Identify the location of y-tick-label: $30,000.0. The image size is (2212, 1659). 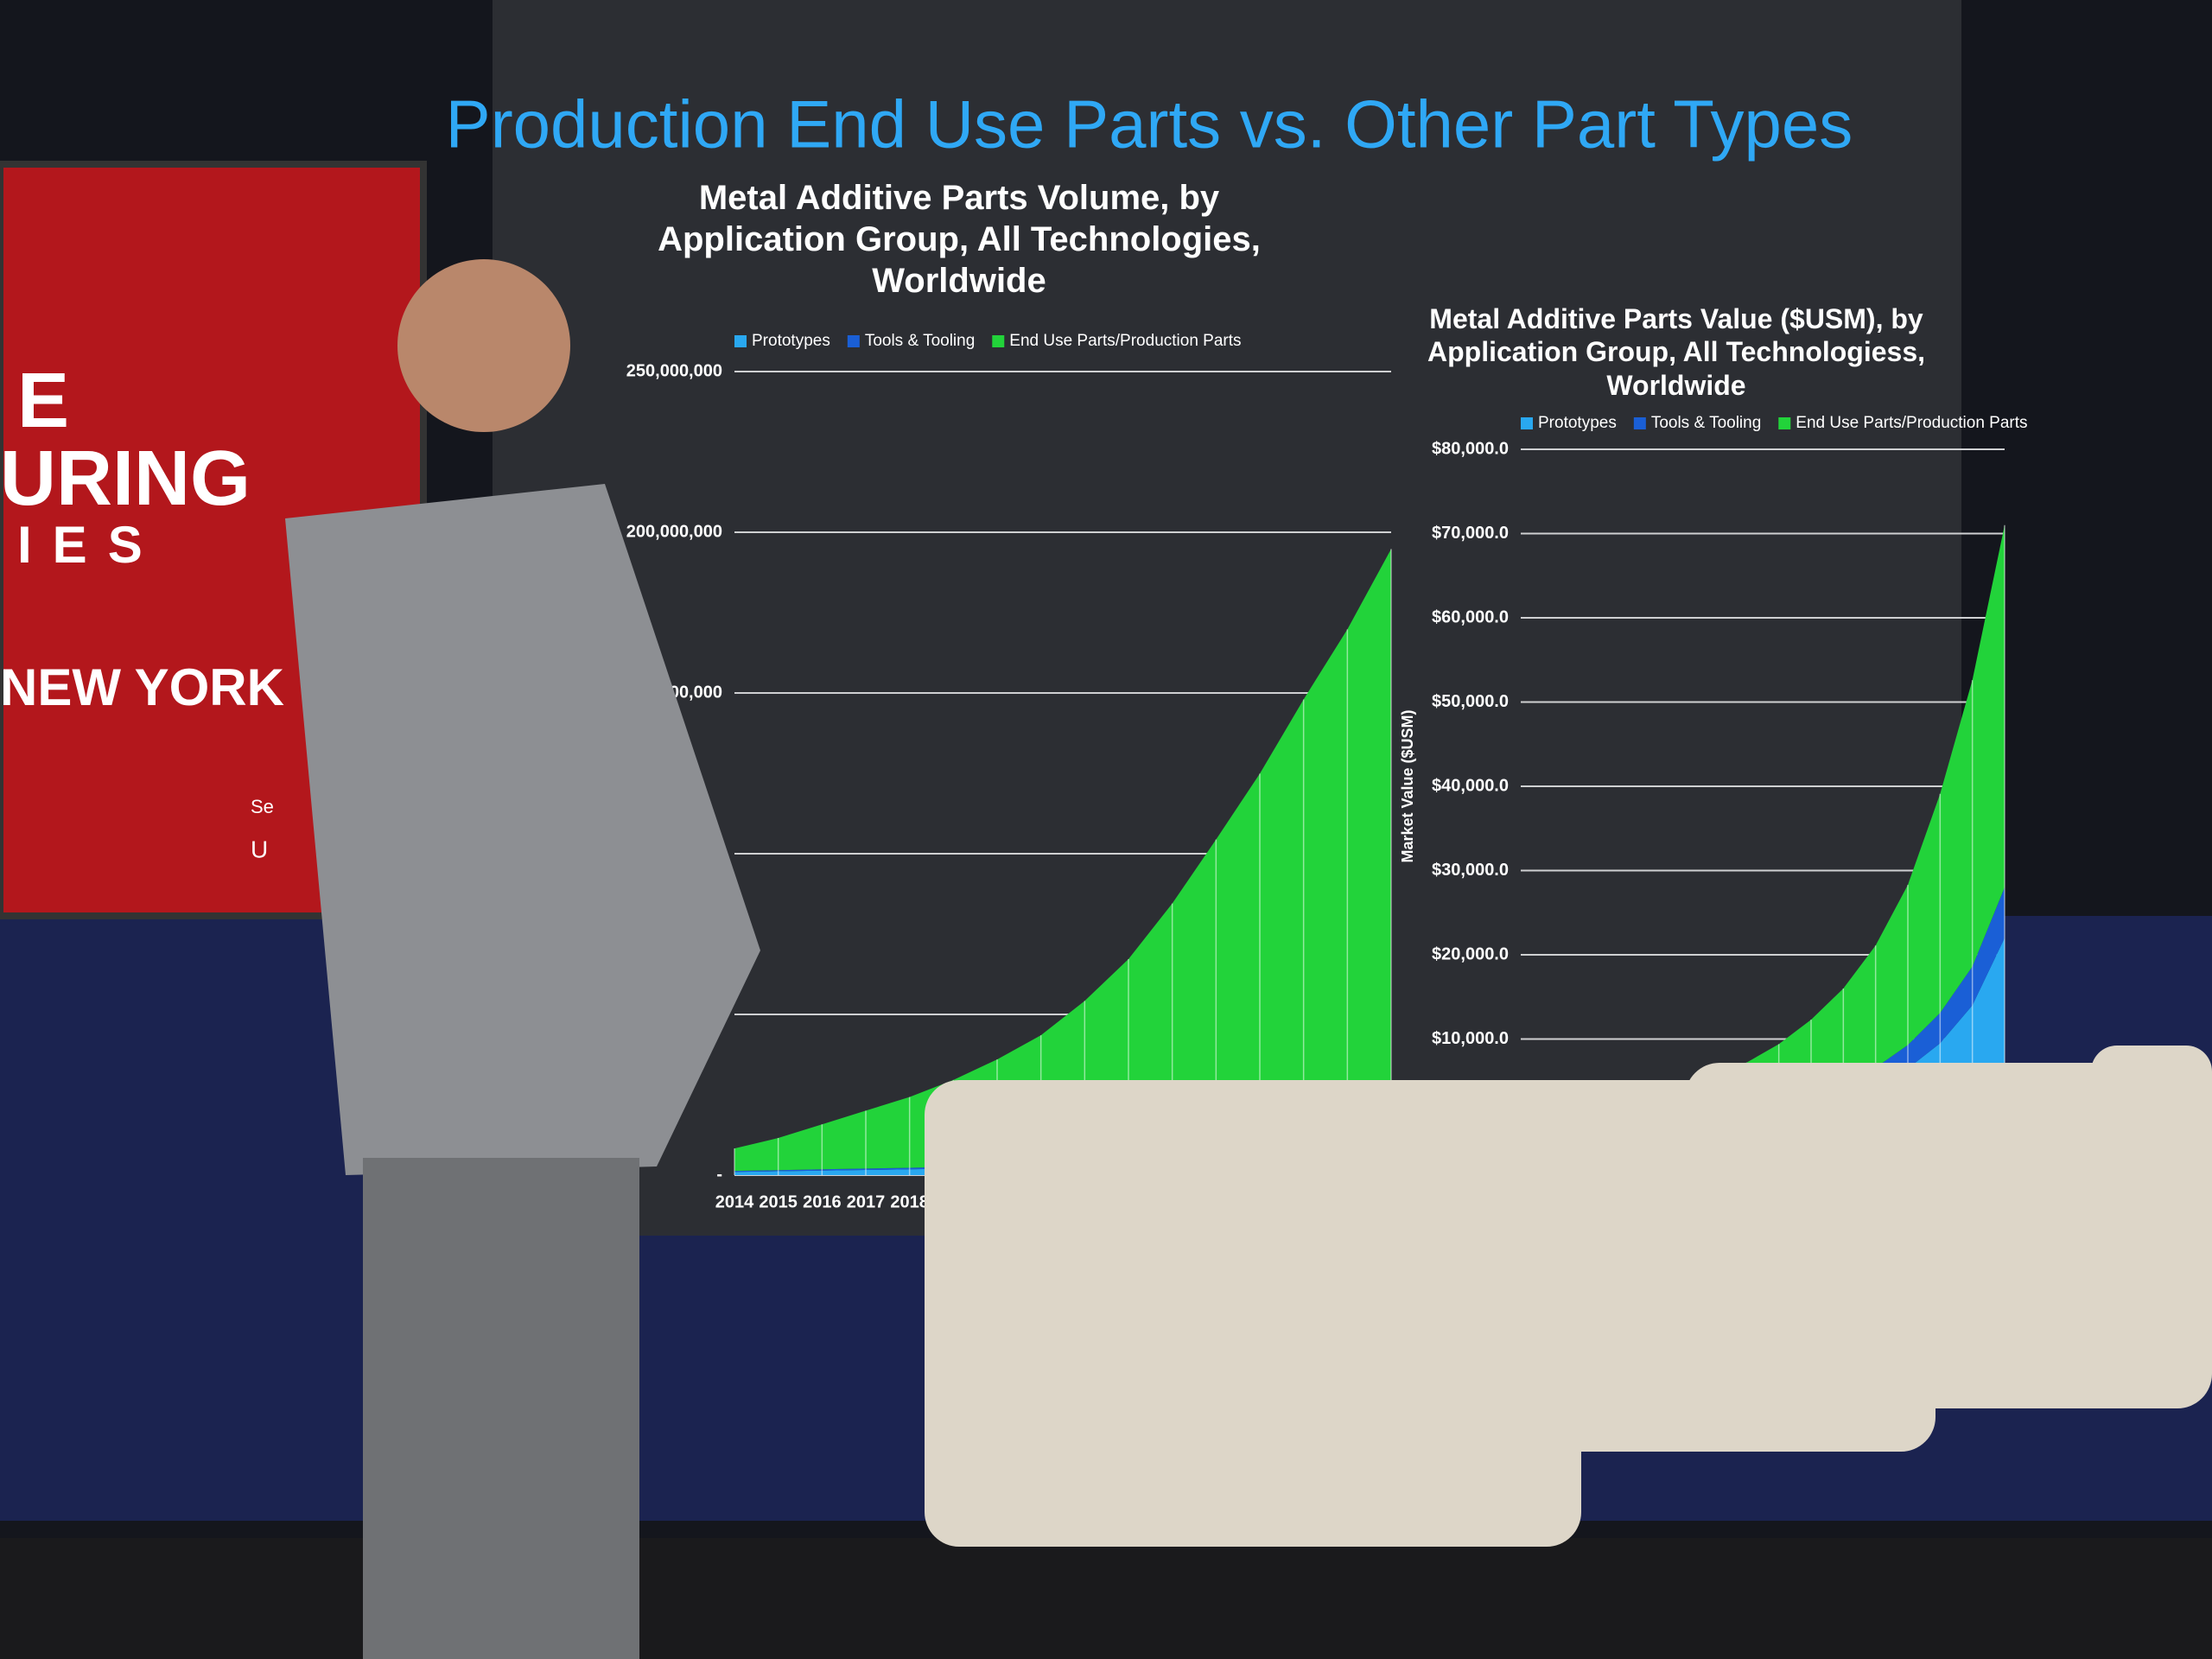
(1470, 870).